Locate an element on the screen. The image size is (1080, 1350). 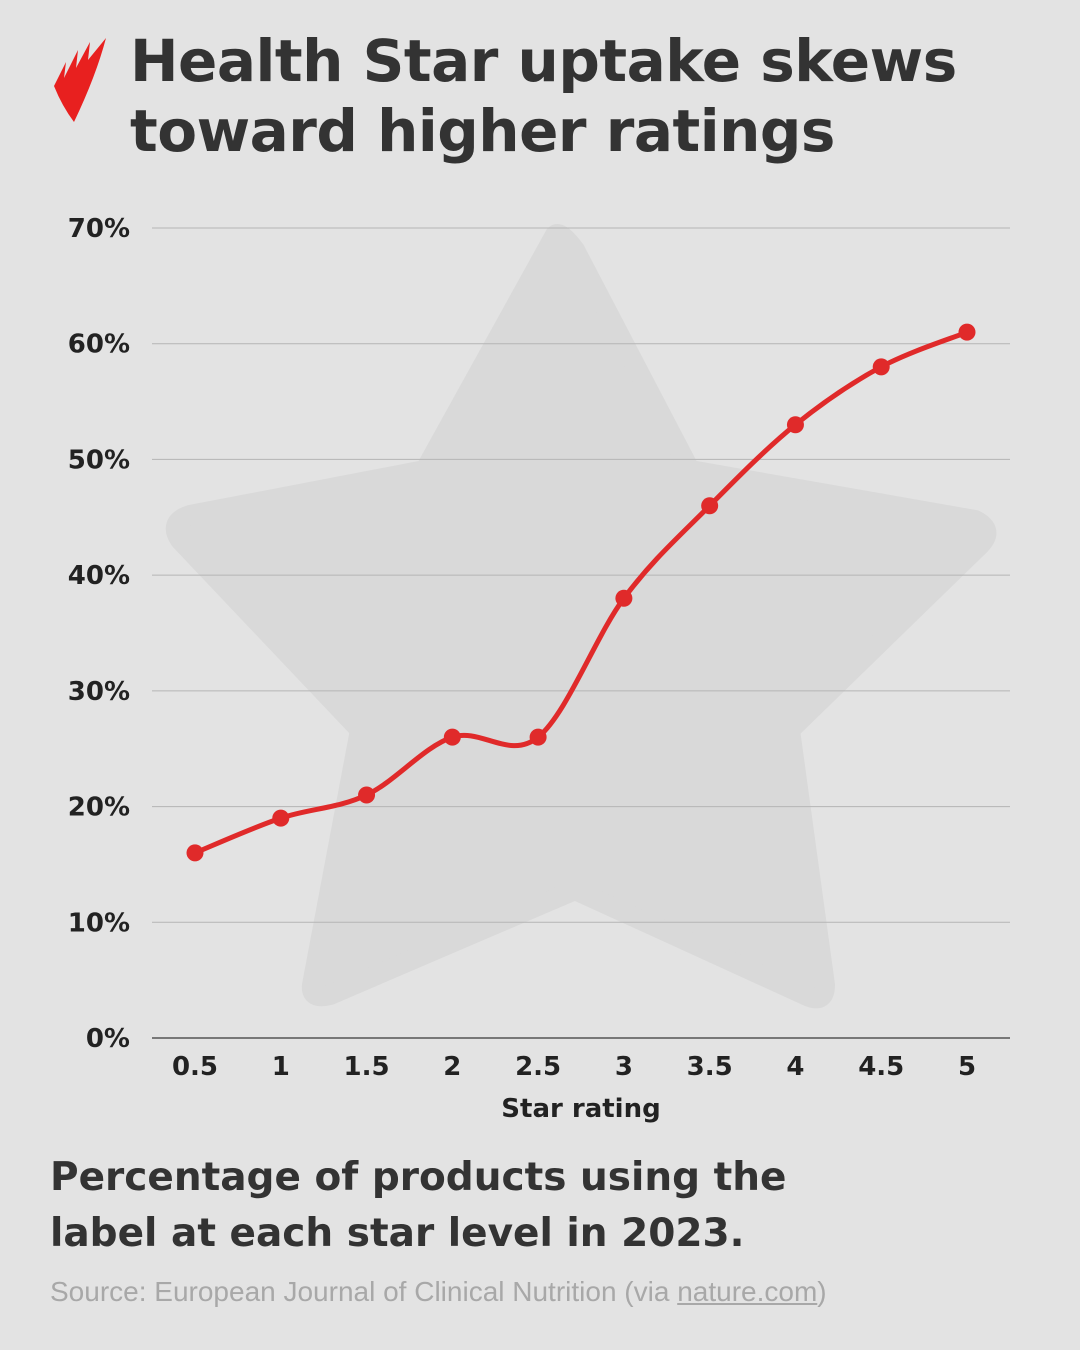
source-link: nature.com is located at coordinates (747, 1291).